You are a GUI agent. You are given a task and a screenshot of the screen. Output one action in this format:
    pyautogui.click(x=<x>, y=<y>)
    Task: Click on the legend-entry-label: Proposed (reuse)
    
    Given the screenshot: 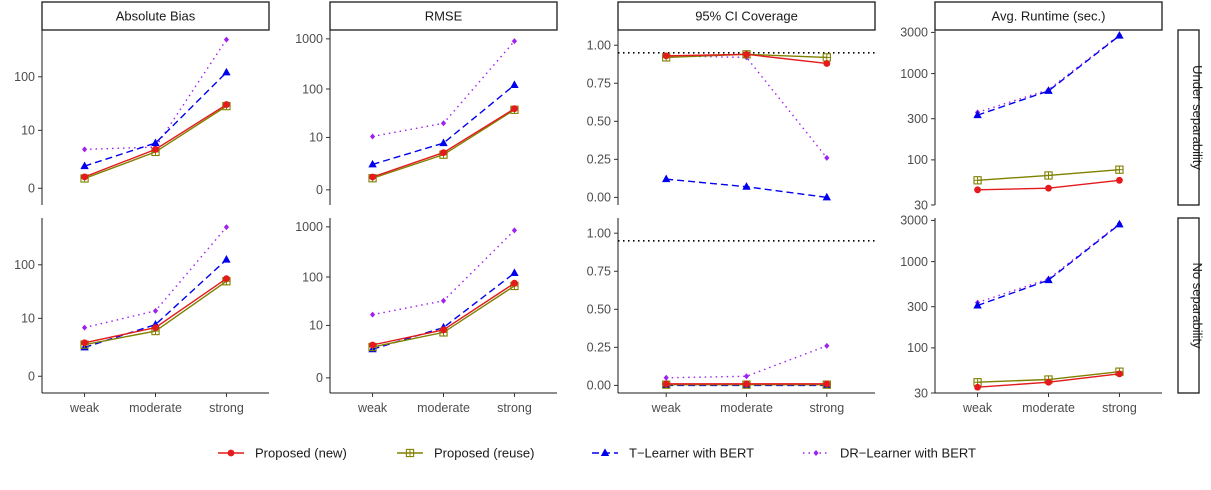 What is the action you would take?
    pyautogui.click(x=484, y=453)
    